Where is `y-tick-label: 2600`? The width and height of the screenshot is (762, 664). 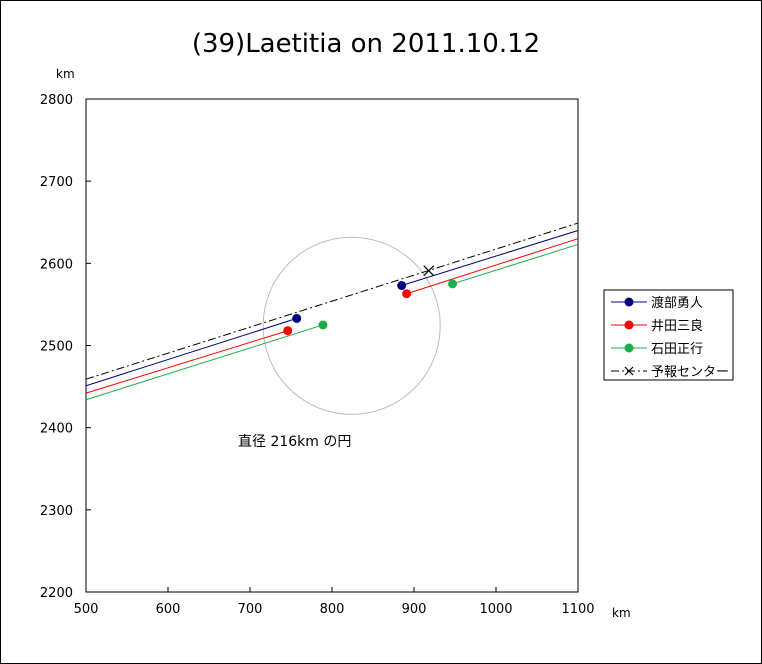 y-tick-label: 2600 is located at coordinates (56, 264).